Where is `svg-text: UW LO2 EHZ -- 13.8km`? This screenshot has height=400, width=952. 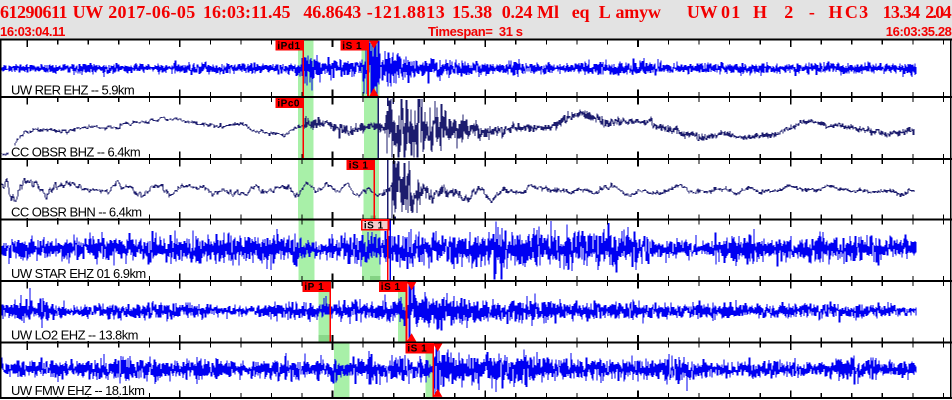 svg-text: UW LO2 EHZ -- 13.8km is located at coordinates (74, 335).